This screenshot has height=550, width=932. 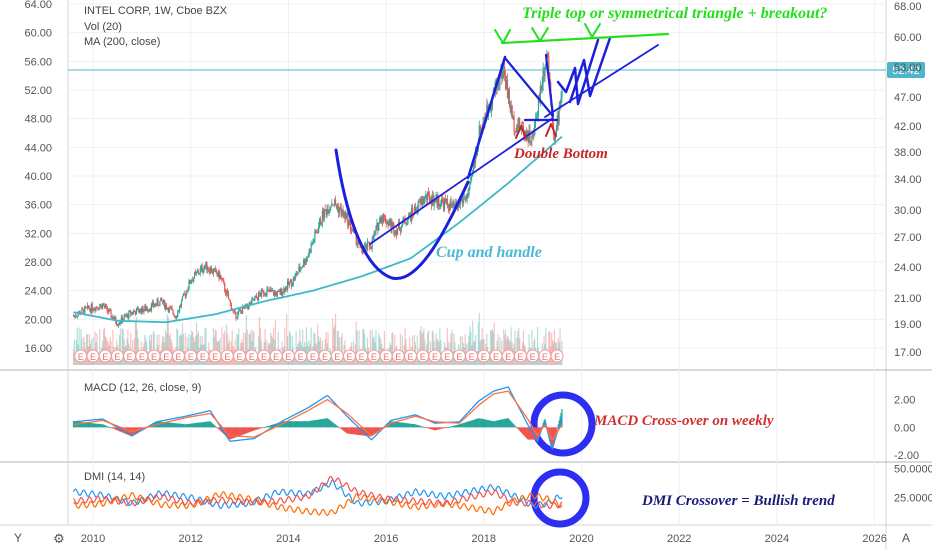 I want to click on ma-legend: MA (200, close), so click(x=122, y=42).